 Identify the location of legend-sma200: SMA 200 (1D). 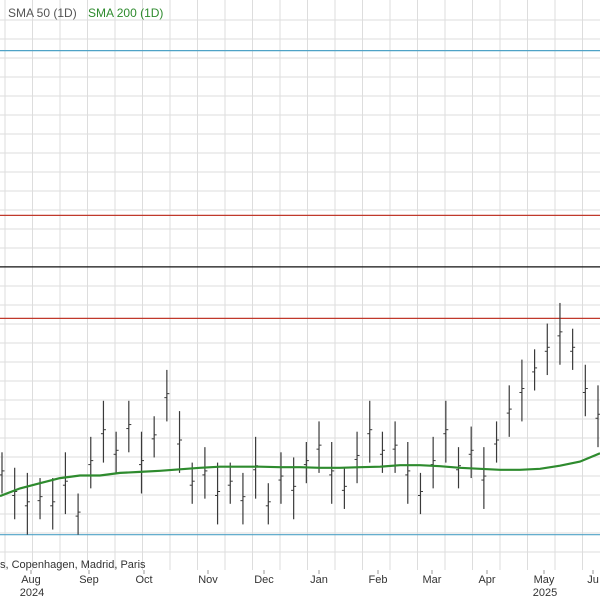
(126, 13).